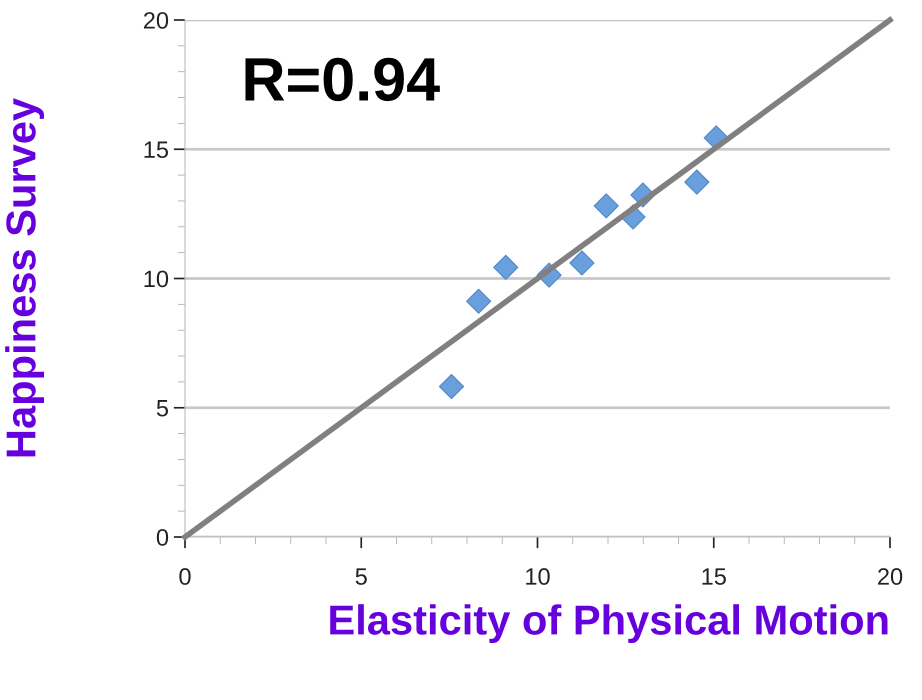  I want to click on y-tick-label: 15, so click(156, 150).